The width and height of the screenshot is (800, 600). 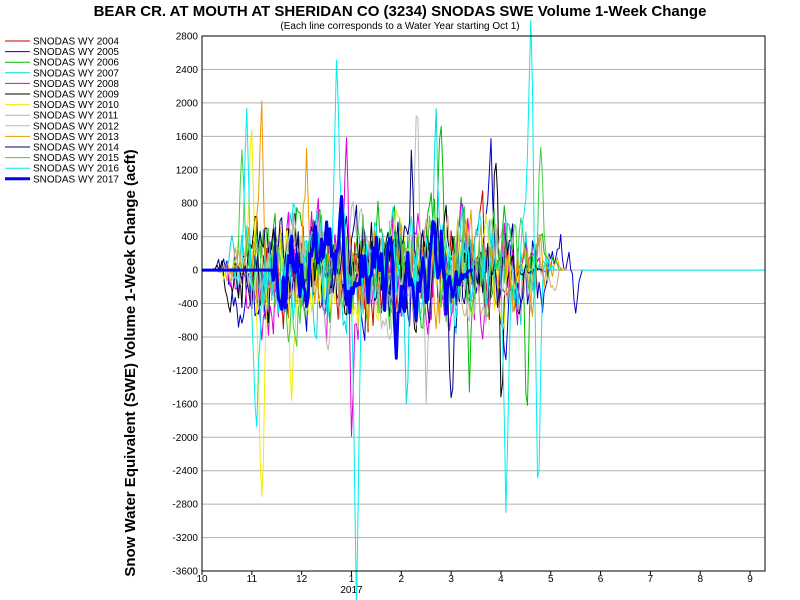 What do you see at coordinates (185, 404) in the screenshot?
I see `y-tick-label: -1600` at bounding box center [185, 404].